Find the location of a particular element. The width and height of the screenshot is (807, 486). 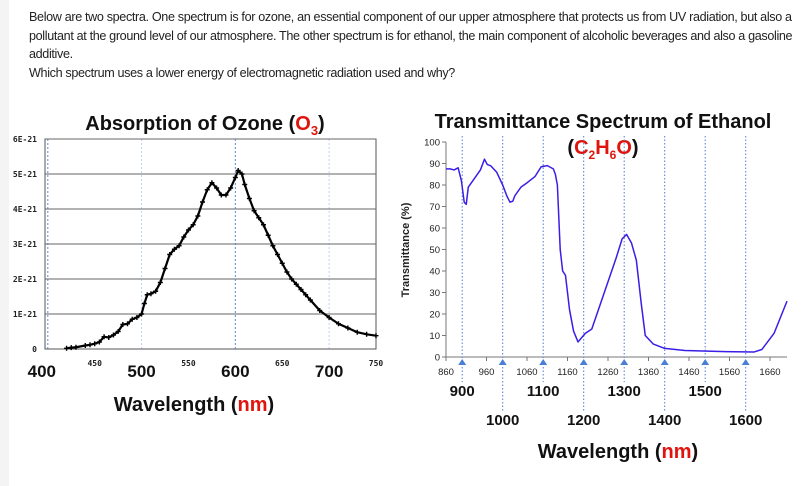

left-gutter is located at coordinates (4, 243).